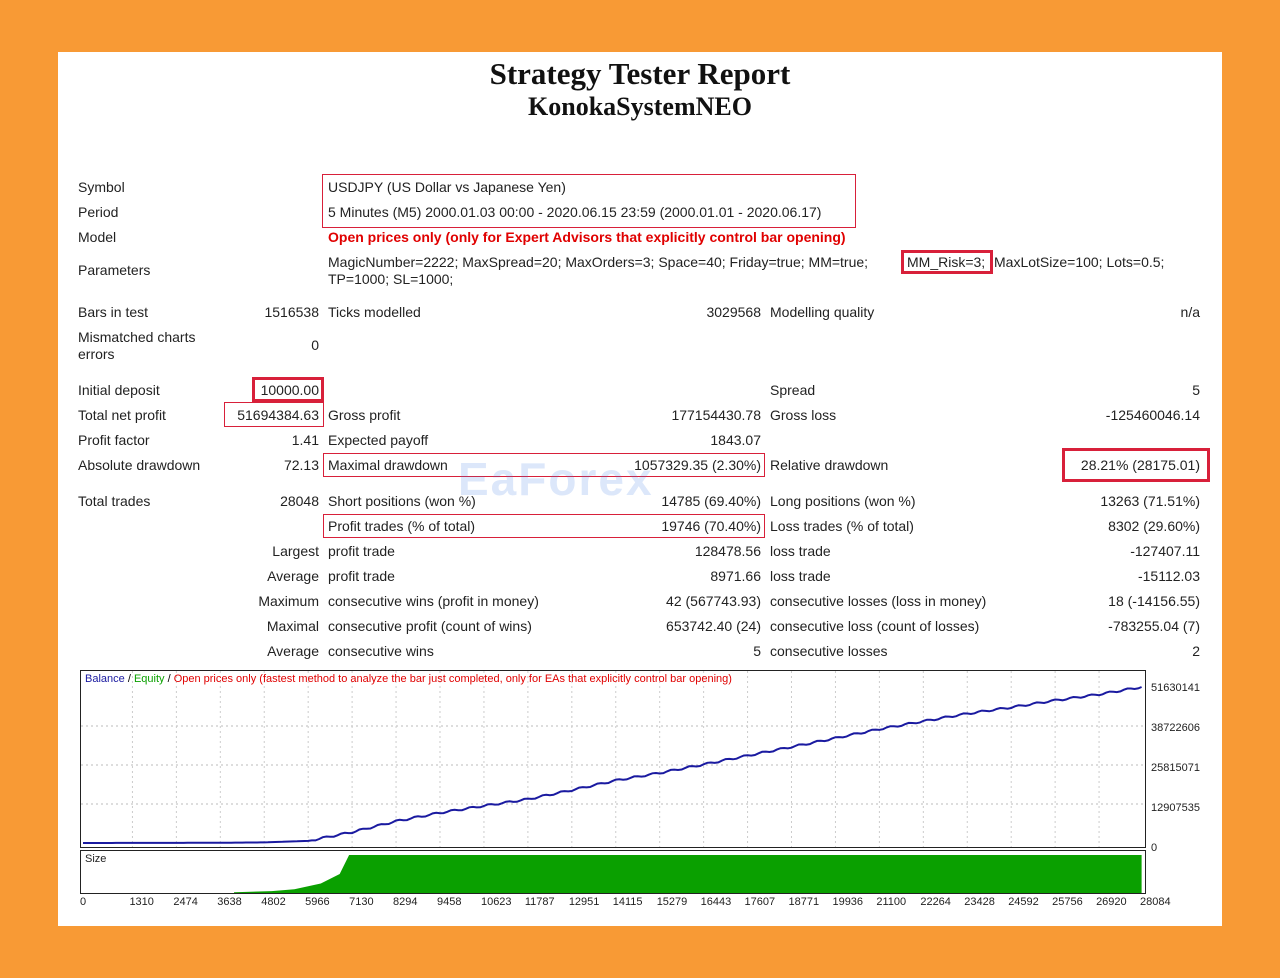 This screenshot has width=1280, height=978. I want to click on x-tick-label: 23428, so click(979, 902).